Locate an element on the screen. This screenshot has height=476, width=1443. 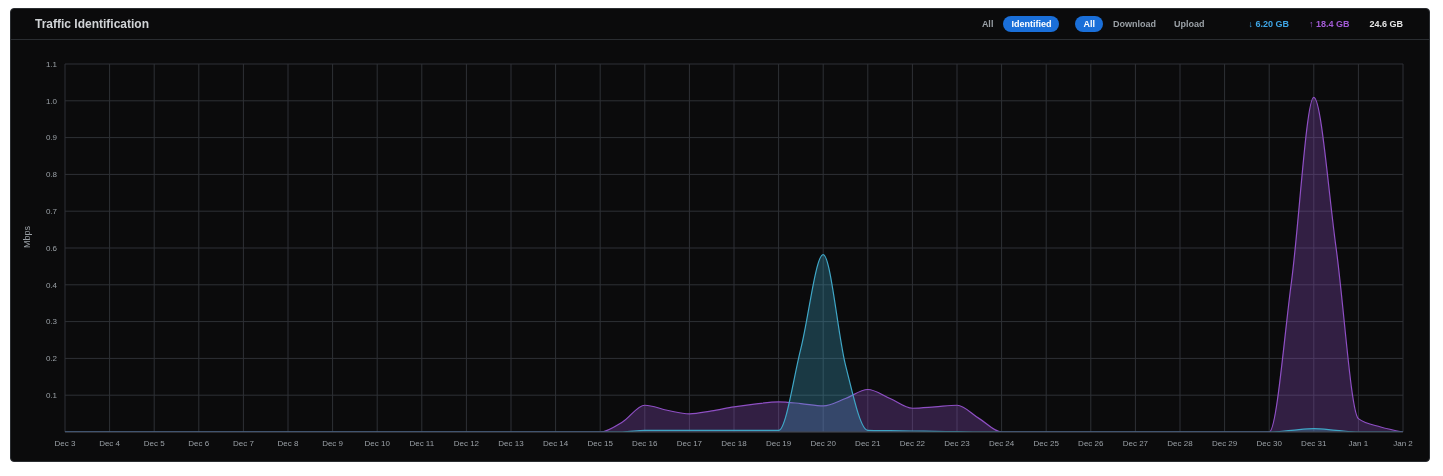
y-tick-label: 0.9 is located at coordinates (51, 138).